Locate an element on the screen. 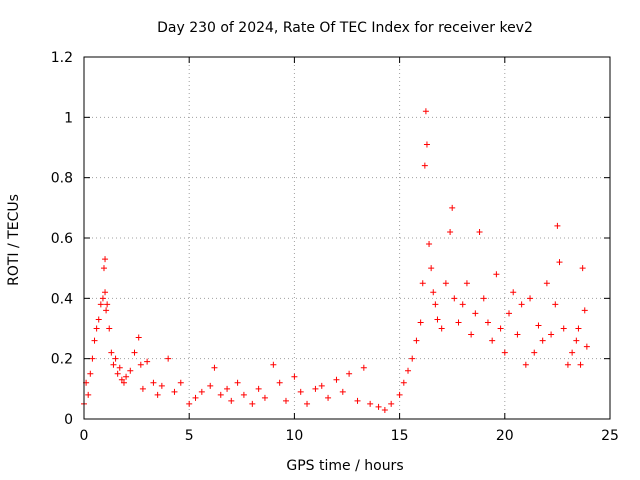 The image size is (640, 480). y-tick-label: 1 is located at coordinates (68, 118).